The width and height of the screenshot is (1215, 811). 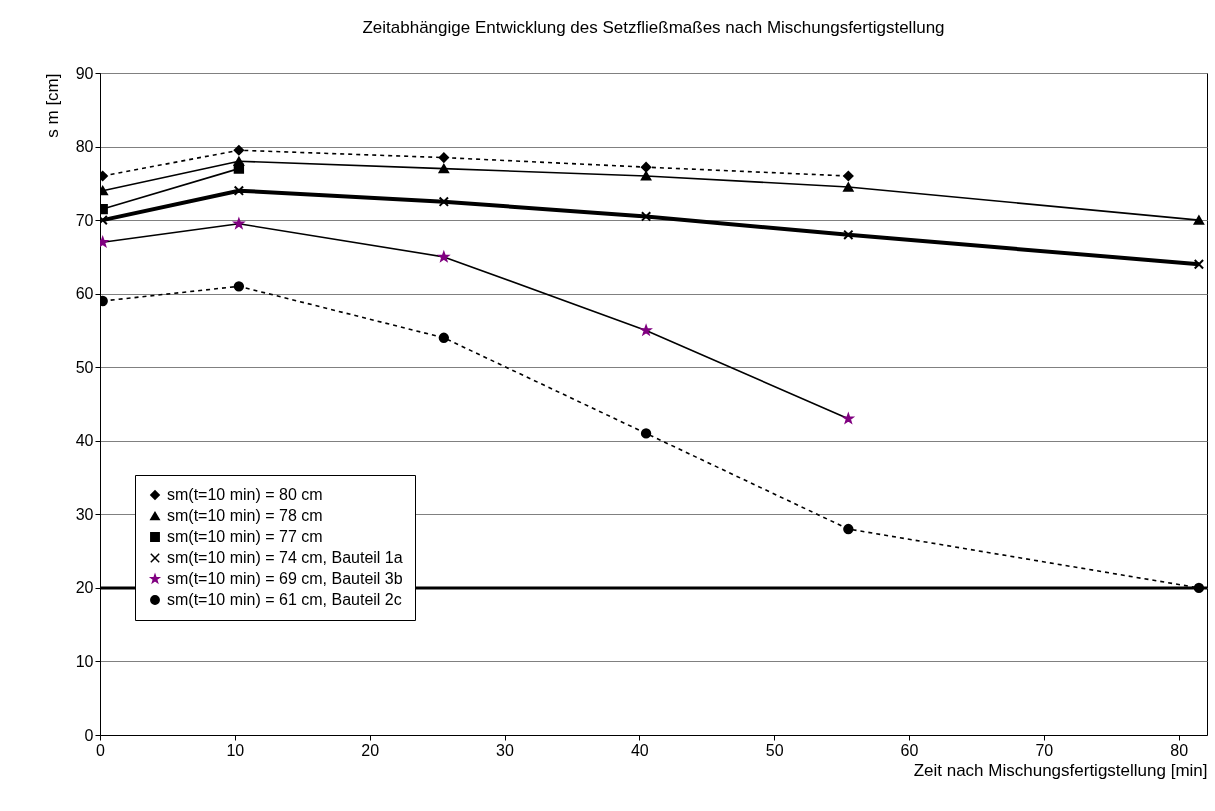 What do you see at coordinates (285, 578) in the screenshot?
I see `legend-label: sm(t=10 min) = 69 cm, Bauteil 3b` at bounding box center [285, 578].